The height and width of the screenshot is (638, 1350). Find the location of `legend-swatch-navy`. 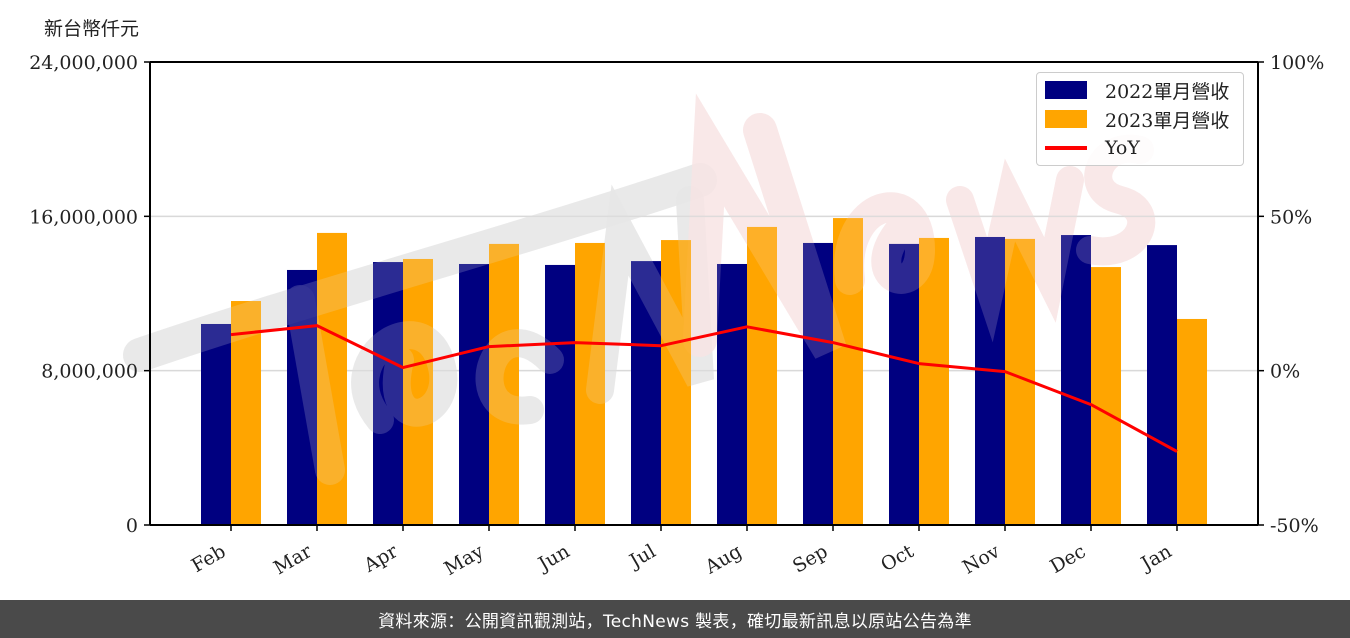

legend-swatch-navy is located at coordinates (1066, 90).